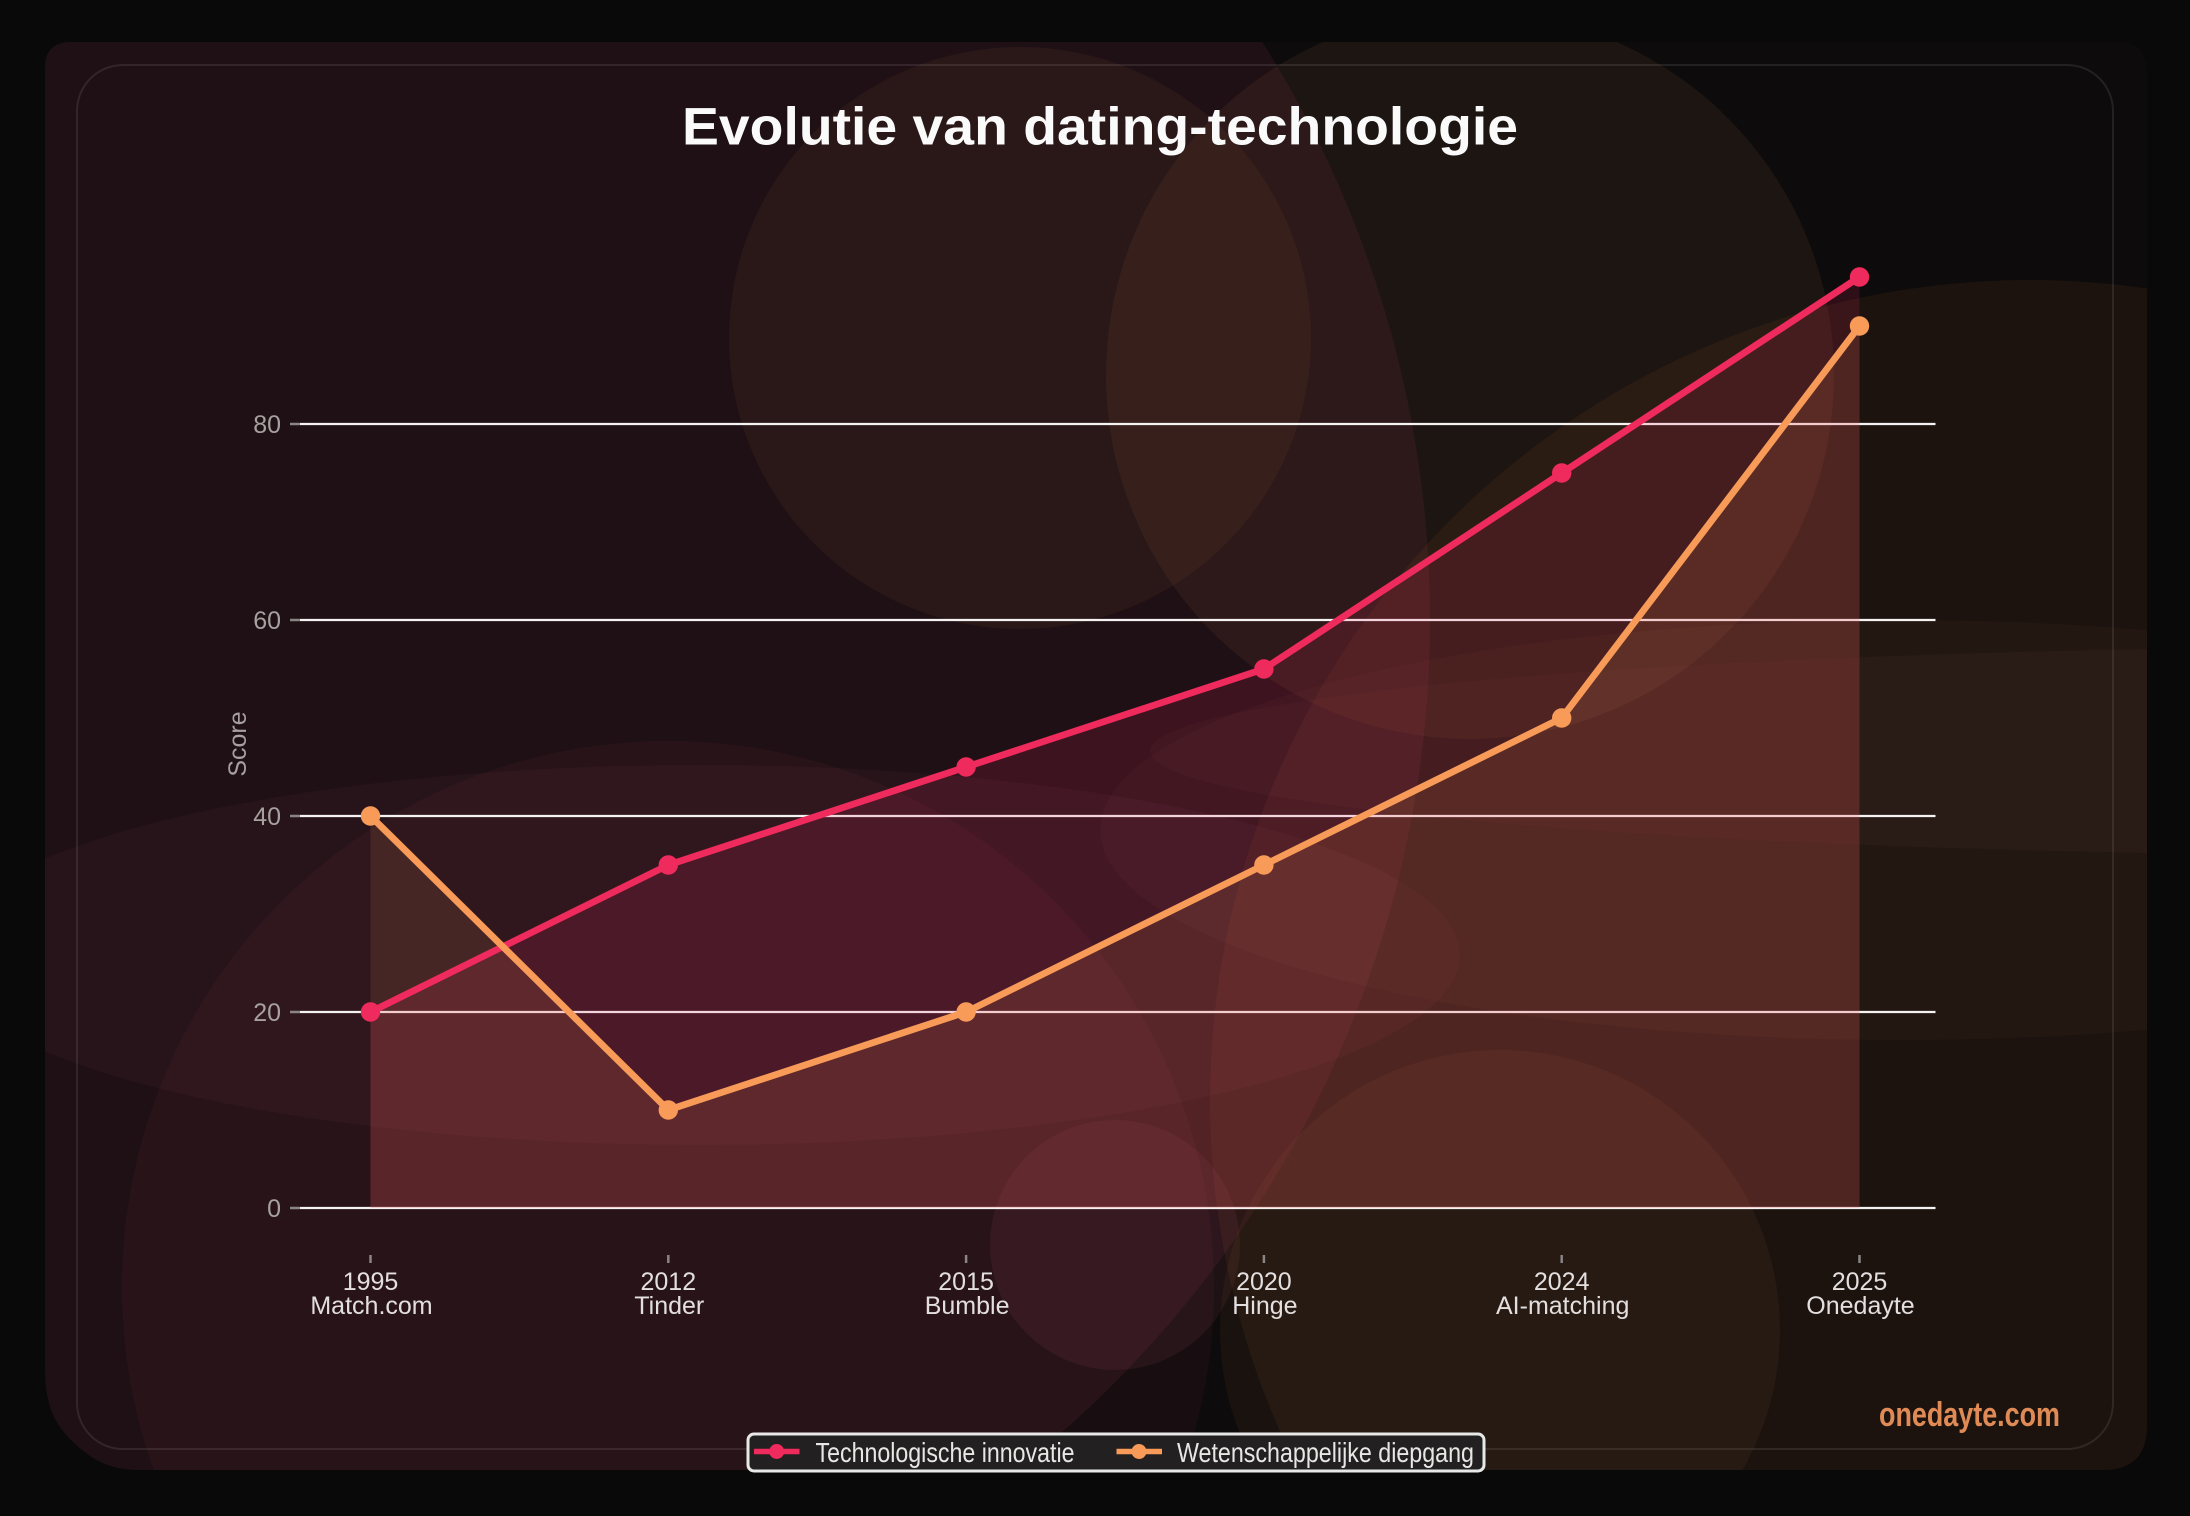 Image resolution: width=2190 pixels, height=1516 pixels. I want to click on svg-text: 2012, so click(668, 1282).